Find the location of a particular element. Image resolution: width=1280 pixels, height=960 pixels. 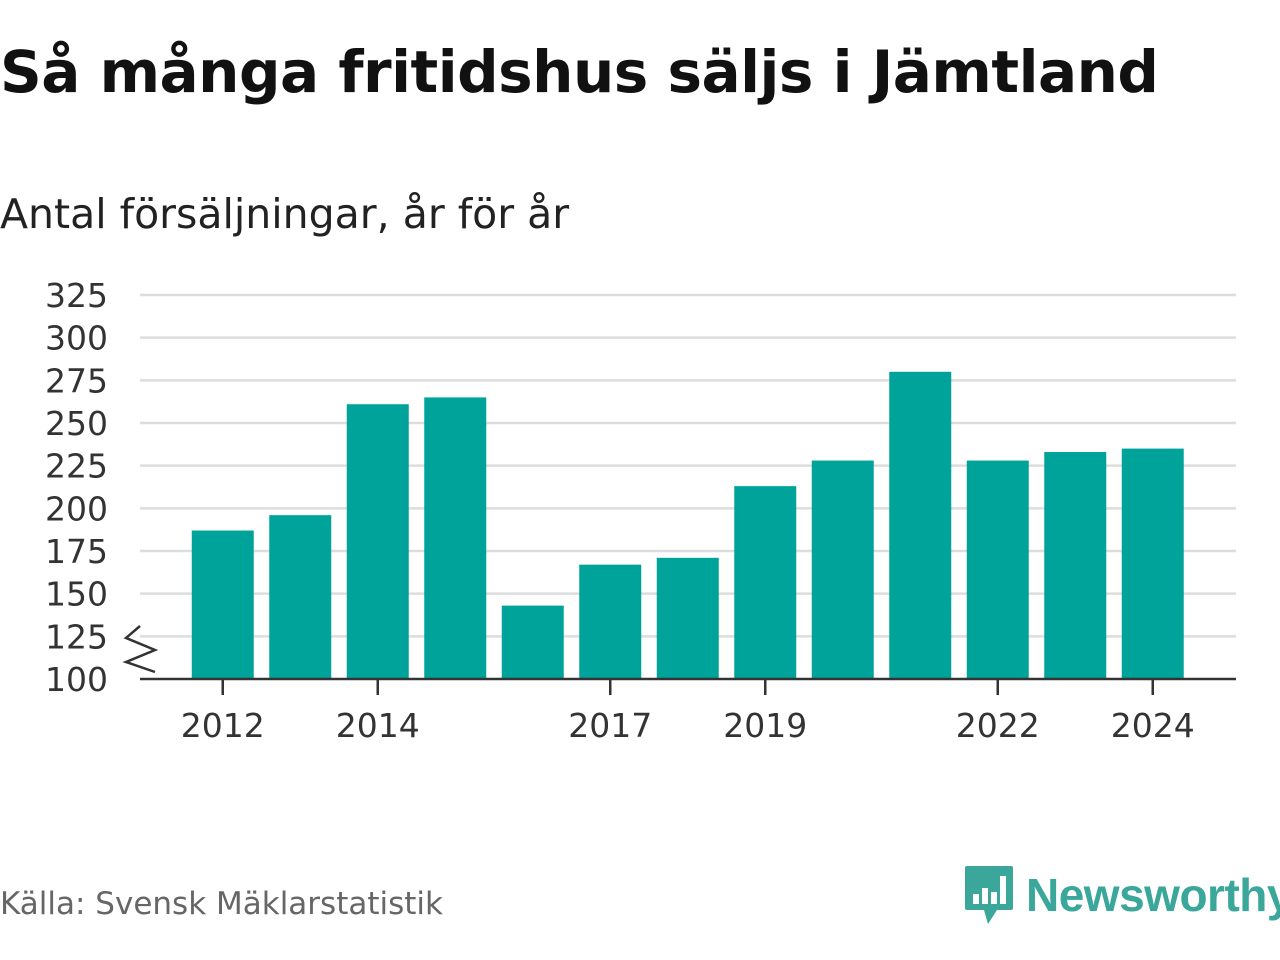

bar-2023 is located at coordinates (1075, 565).